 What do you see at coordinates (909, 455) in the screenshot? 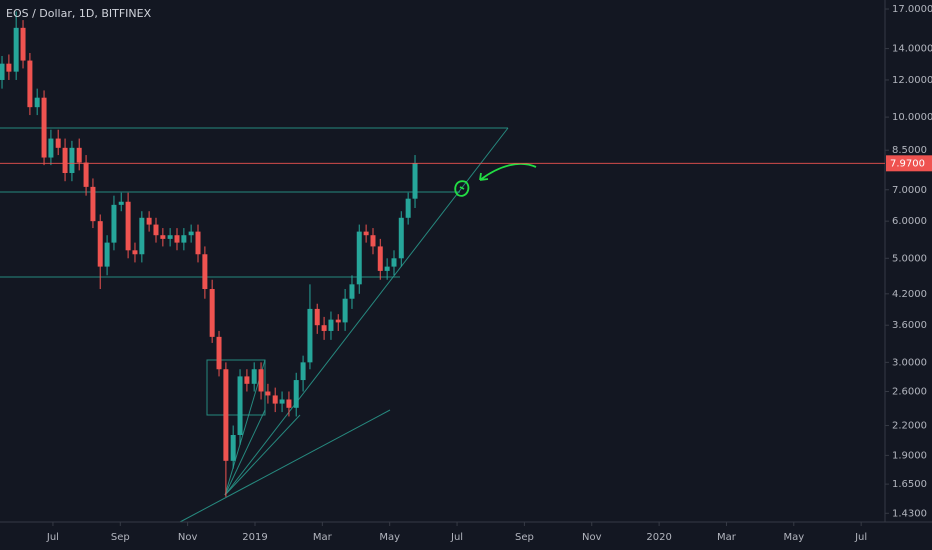
I see `y-tick-label: 1.9000` at bounding box center [909, 455].